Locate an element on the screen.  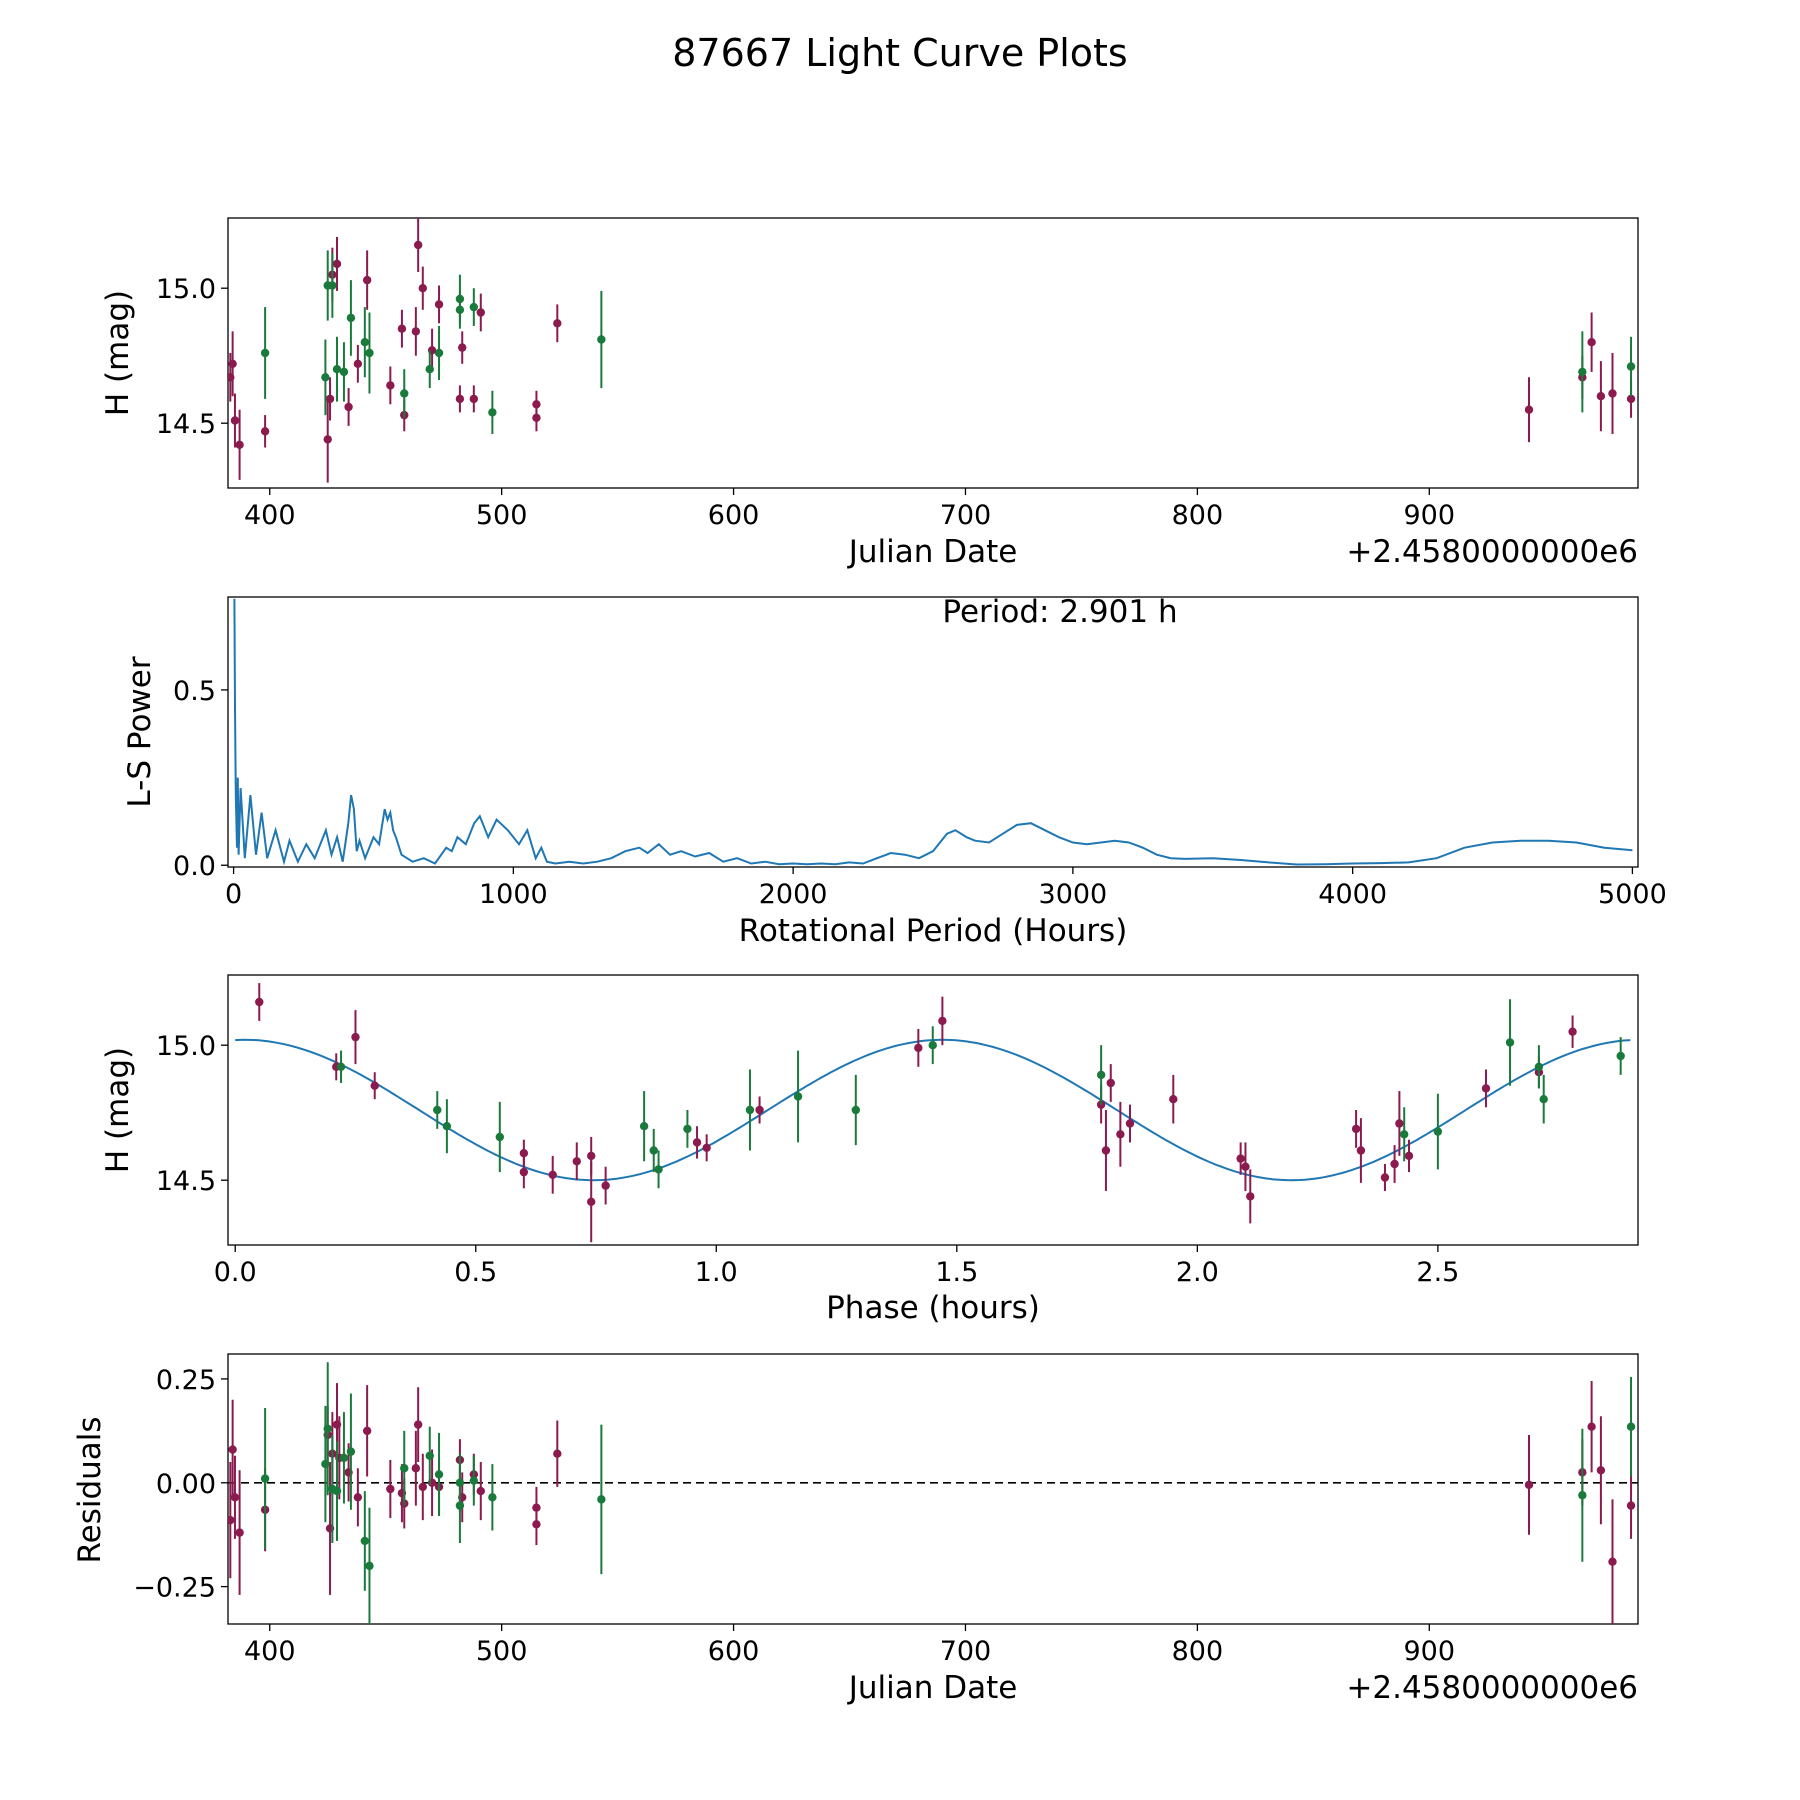
x-tick-label: 900 is located at coordinates (1430, 1651).